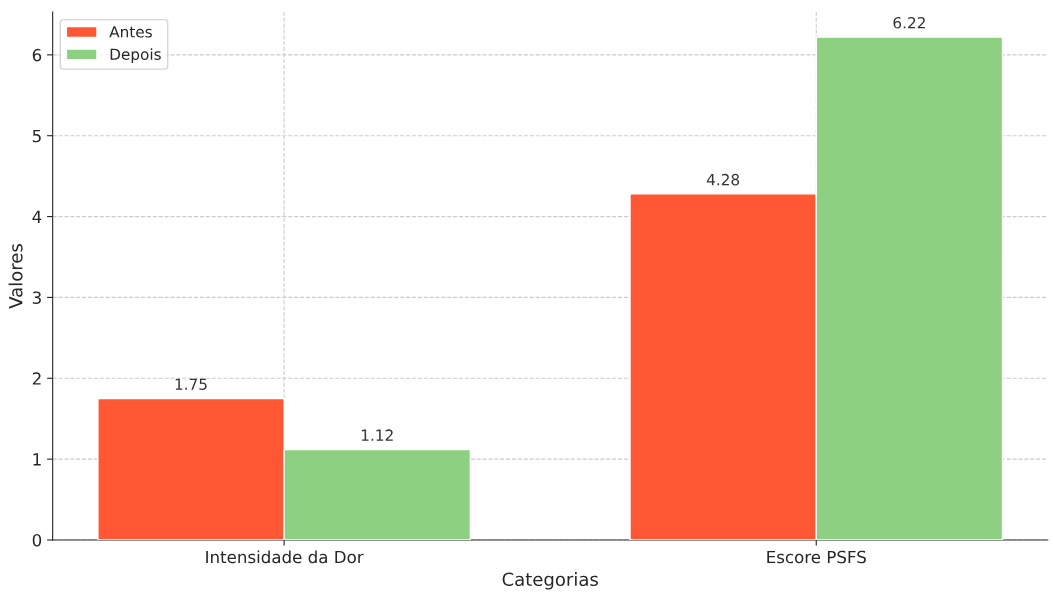  I want to click on legend-label: Depois, so click(135, 55).